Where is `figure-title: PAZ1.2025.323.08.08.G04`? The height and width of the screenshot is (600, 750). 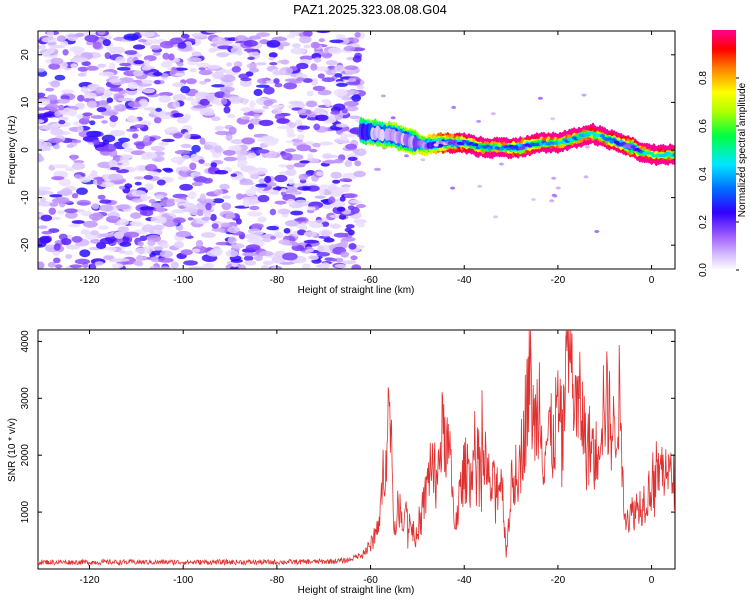
figure-title: PAZ1.2025.323.08.08.G04 is located at coordinates (370, 9).